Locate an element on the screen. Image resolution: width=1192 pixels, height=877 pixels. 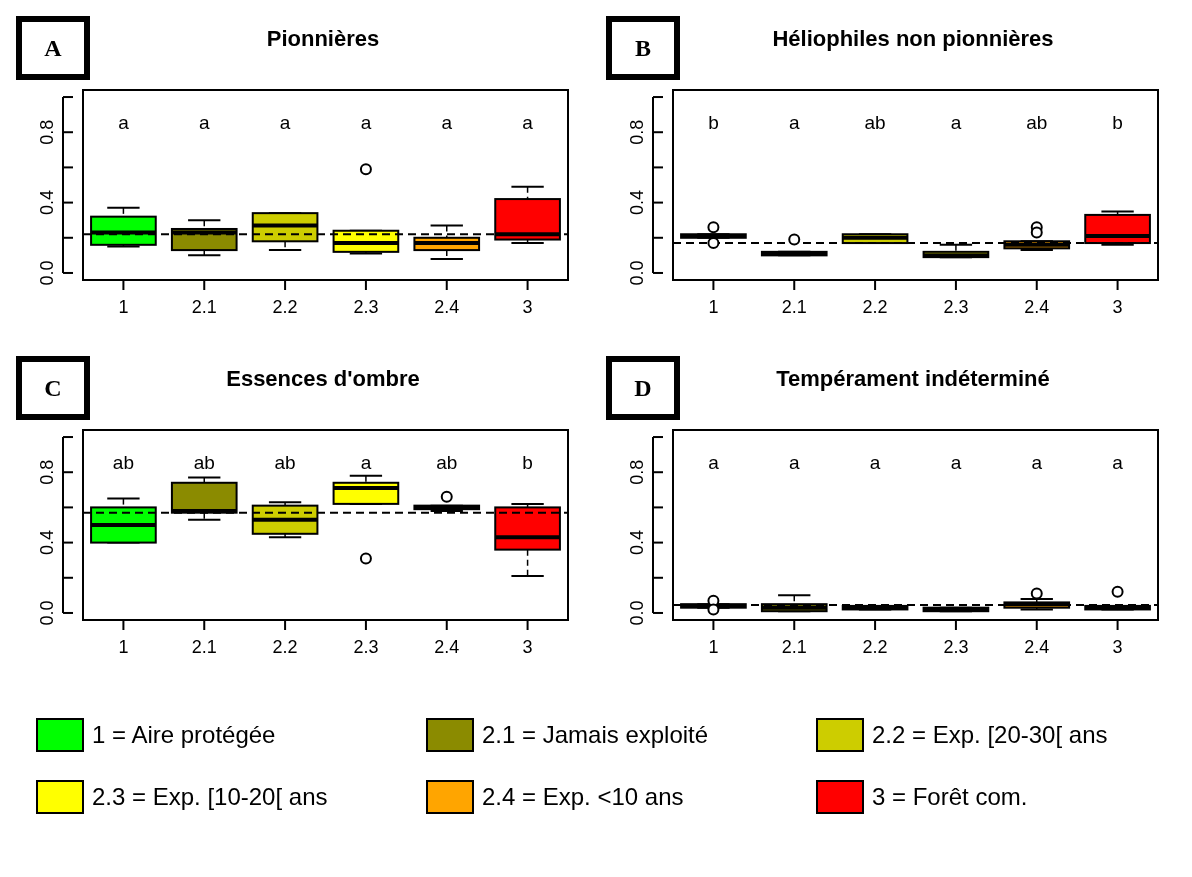
chart-title: Essences d'ombre is located at coordinates (323, 379).